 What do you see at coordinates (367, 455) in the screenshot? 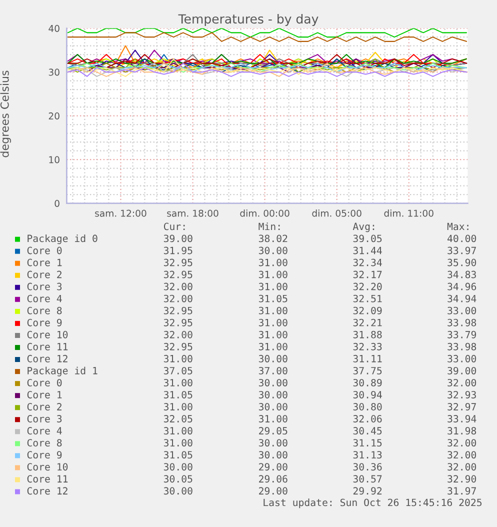
I see `text: 31.13` at bounding box center [367, 455].